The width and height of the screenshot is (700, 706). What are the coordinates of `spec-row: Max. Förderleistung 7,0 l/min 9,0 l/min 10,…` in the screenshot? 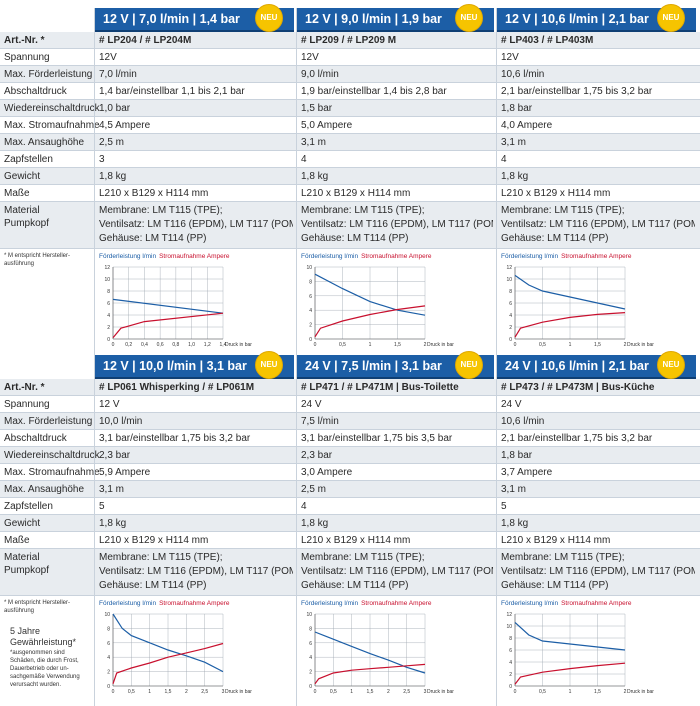 It's located at (350, 74).